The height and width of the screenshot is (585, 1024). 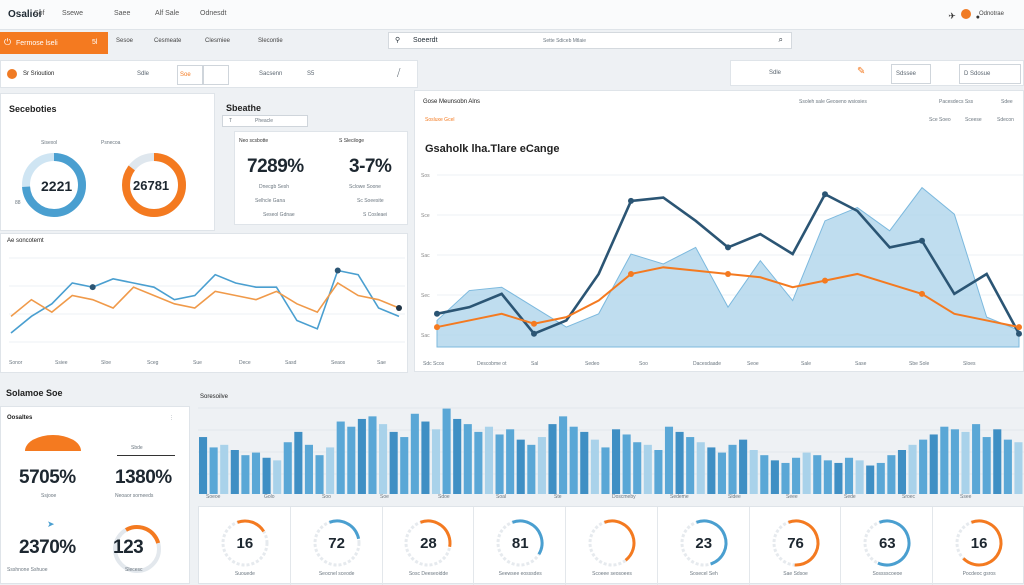 I want to click on notification-icon, so click(x=965, y=14).